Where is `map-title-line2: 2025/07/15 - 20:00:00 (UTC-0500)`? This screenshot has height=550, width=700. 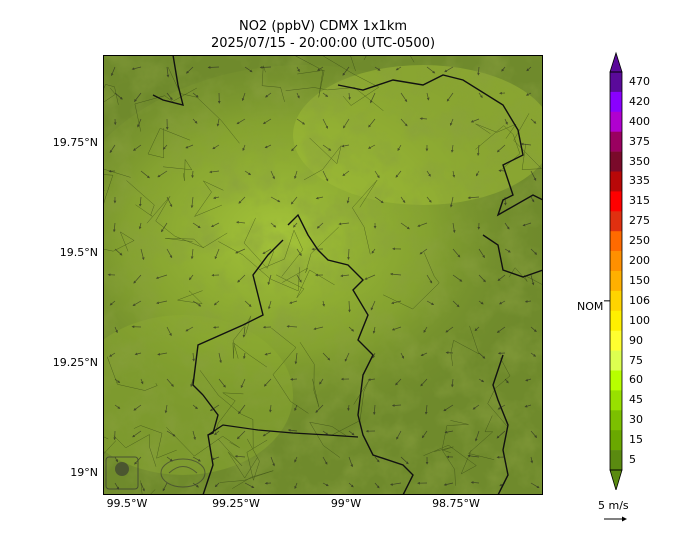
map-title-line2: 2025/07/15 - 20:00:00 (UTC-0500) is located at coordinates (323, 43).